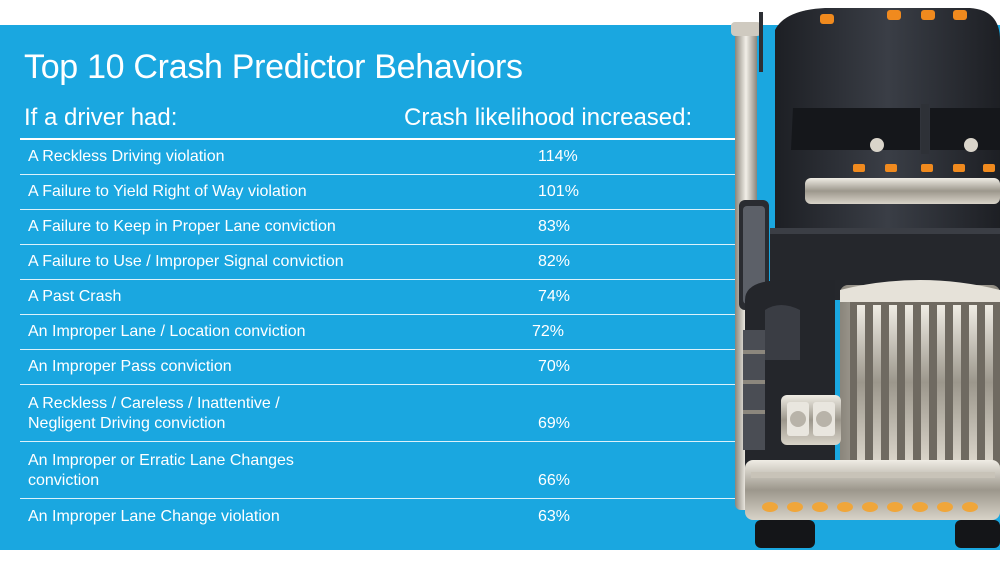  What do you see at coordinates (554, 226) in the screenshot?
I see `row-value: 83%` at bounding box center [554, 226].